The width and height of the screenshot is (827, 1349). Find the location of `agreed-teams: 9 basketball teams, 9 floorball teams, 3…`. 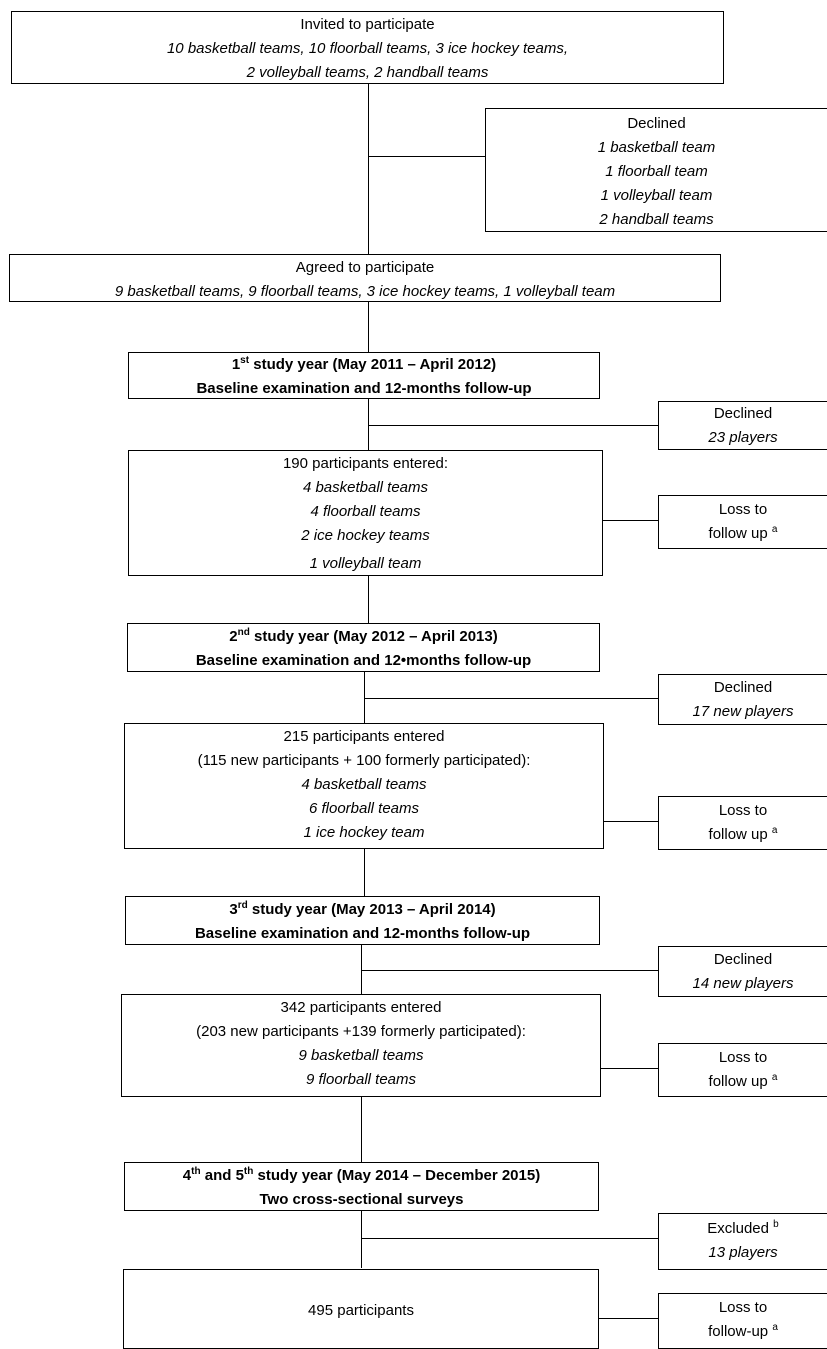

agreed-teams: 9 basketball teams, 9 floorball teams, 3… is located at coordinates (365, 291).